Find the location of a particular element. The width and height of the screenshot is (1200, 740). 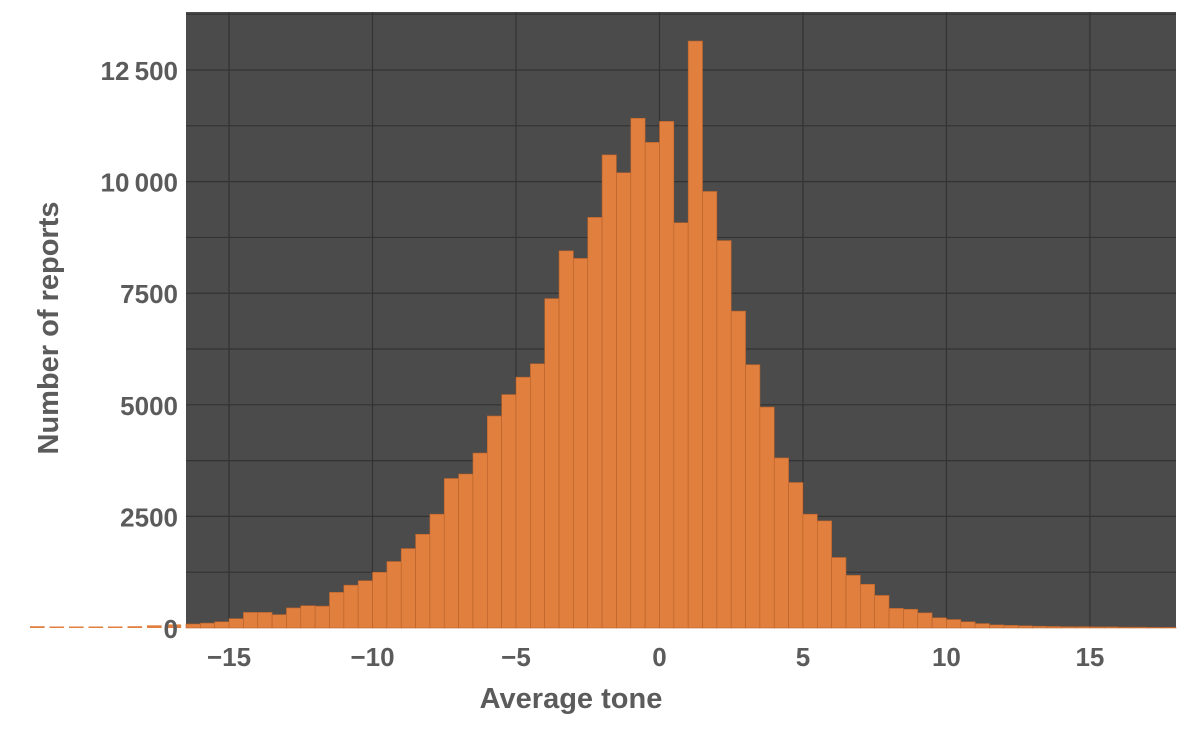

overflow-bins is located at coordinates (106, 626).